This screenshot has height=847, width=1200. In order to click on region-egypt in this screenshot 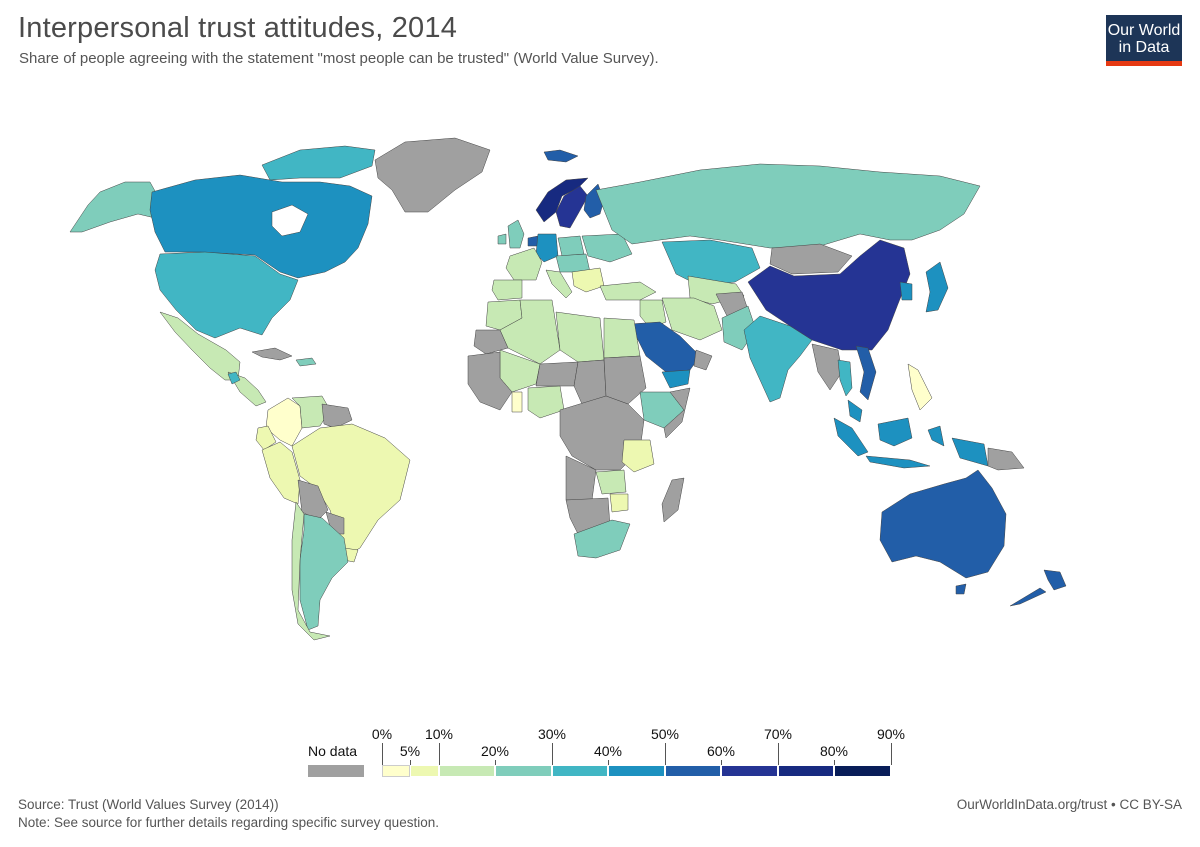, I will do `click(622, 338)`.